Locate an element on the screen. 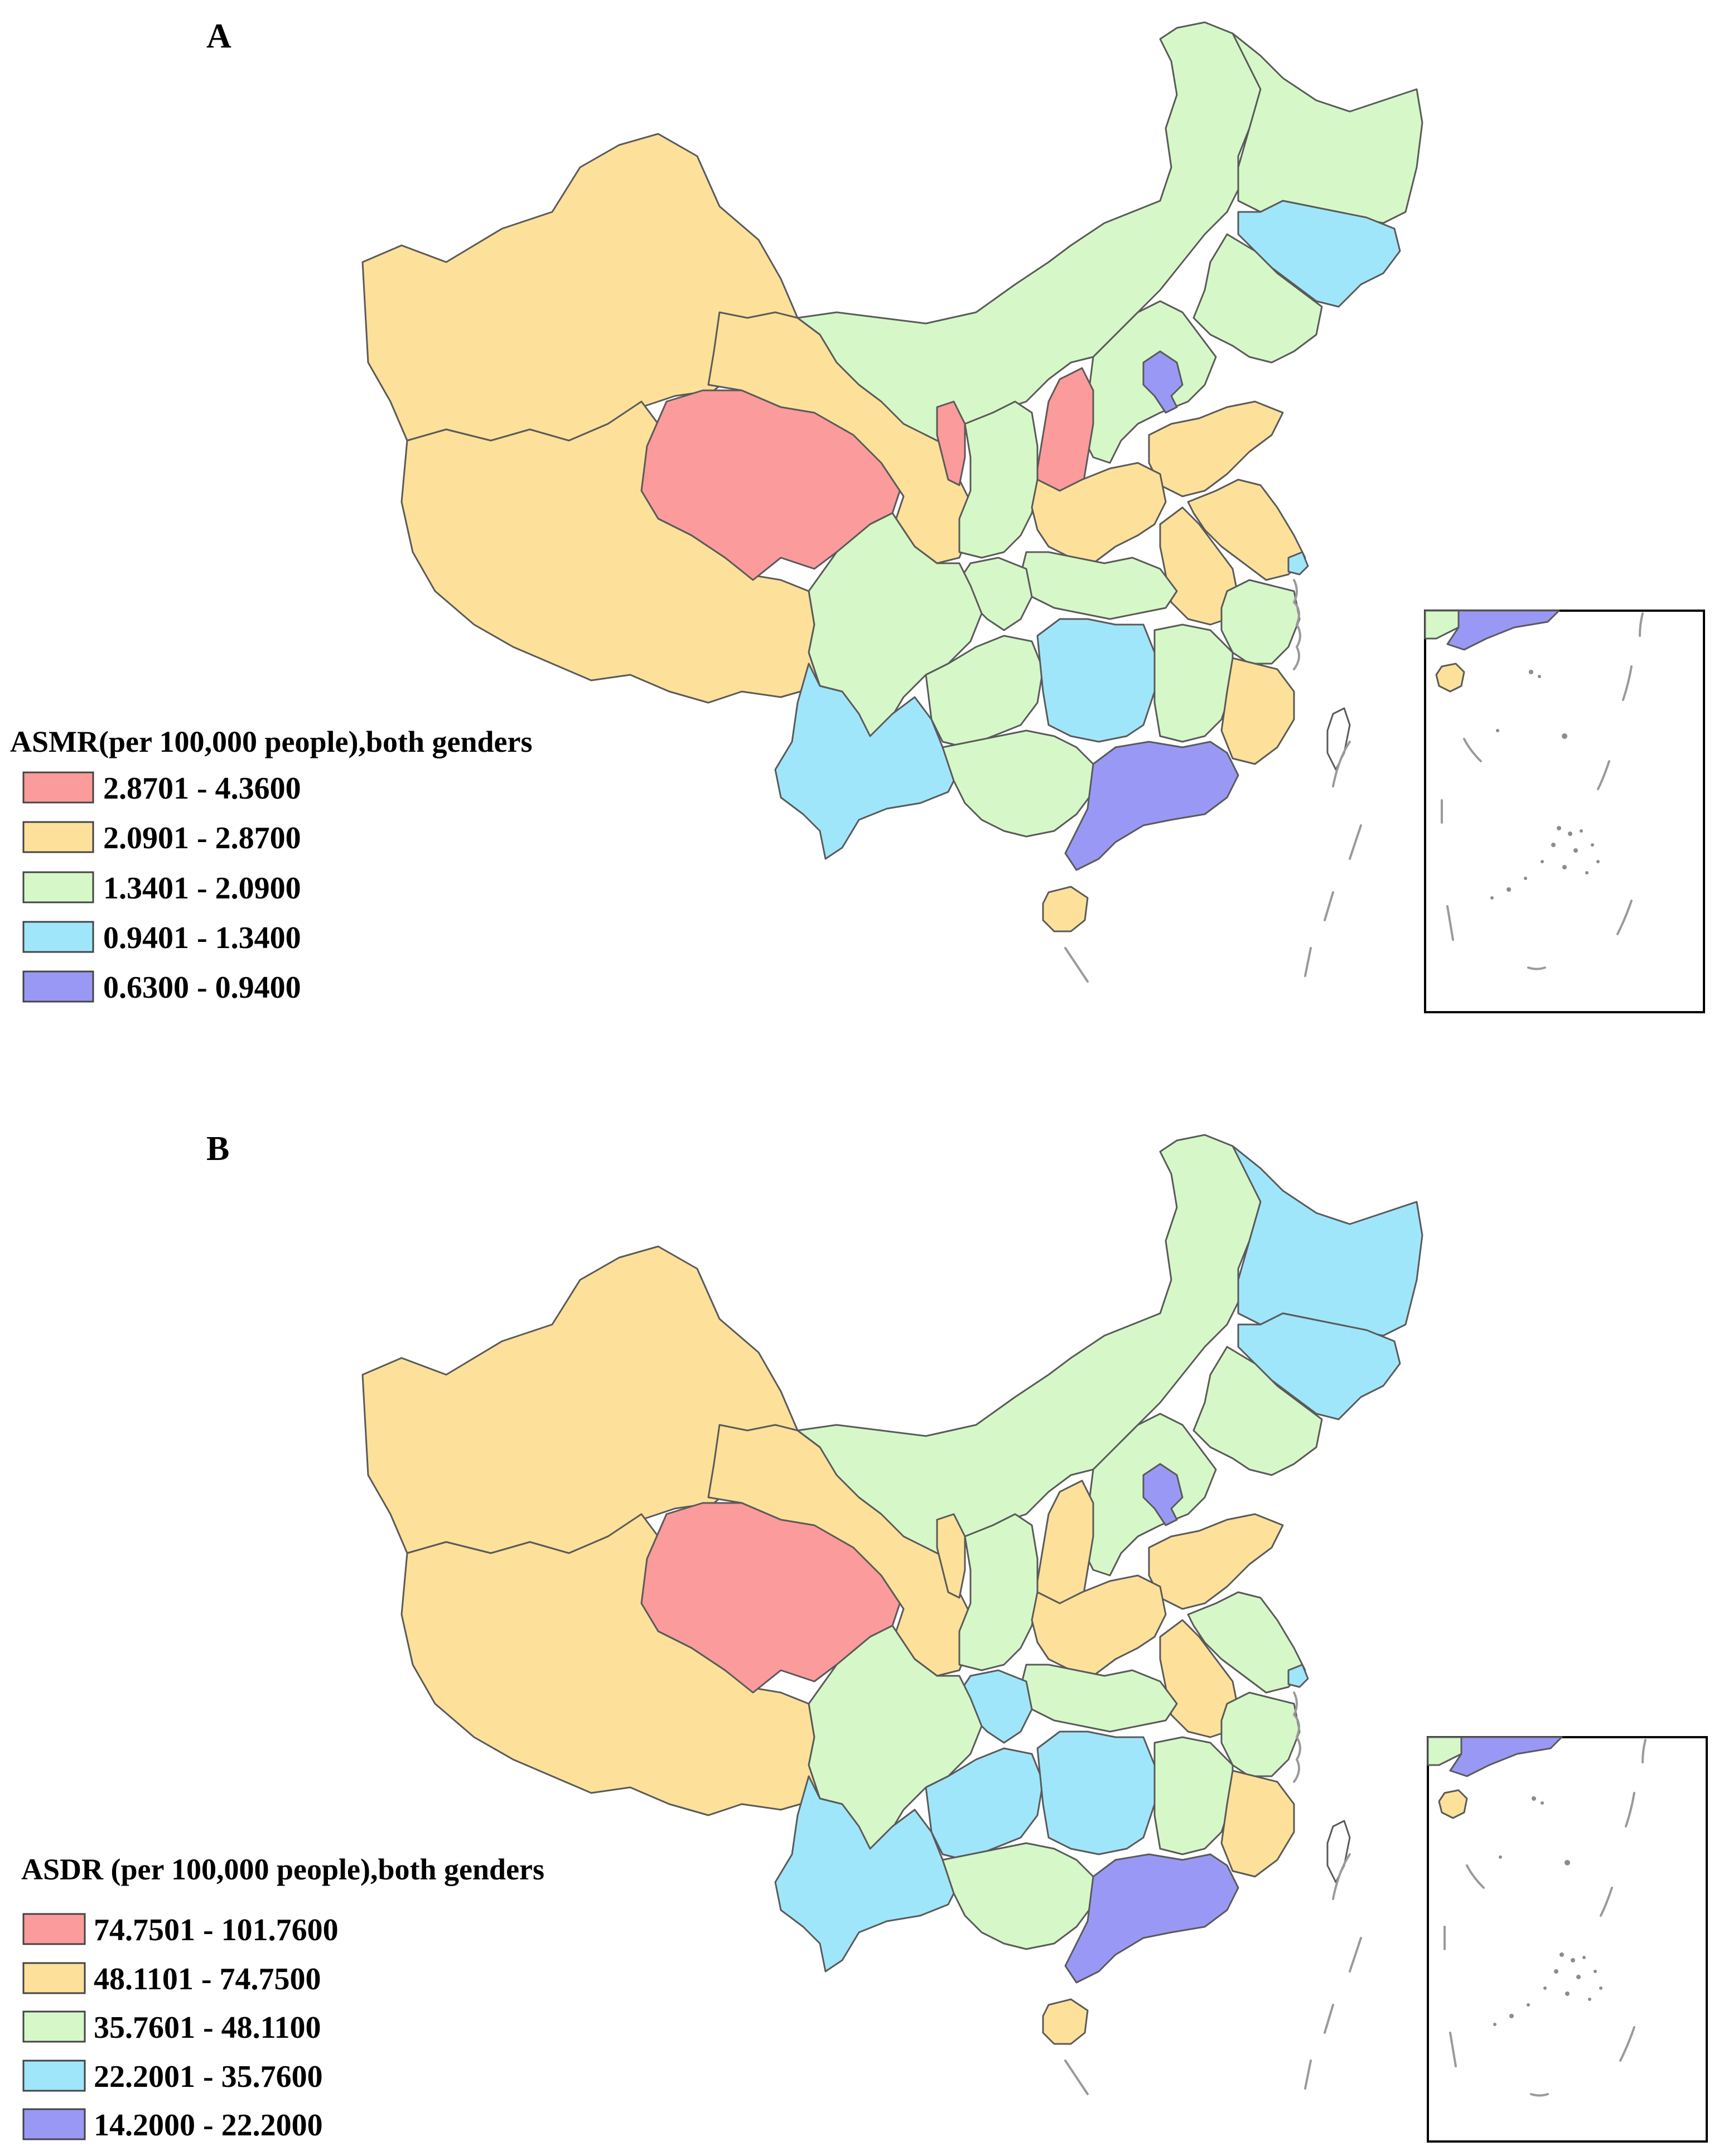  legend-label: 2.0901 - 2.8700 is located at coordinates (202, 838).